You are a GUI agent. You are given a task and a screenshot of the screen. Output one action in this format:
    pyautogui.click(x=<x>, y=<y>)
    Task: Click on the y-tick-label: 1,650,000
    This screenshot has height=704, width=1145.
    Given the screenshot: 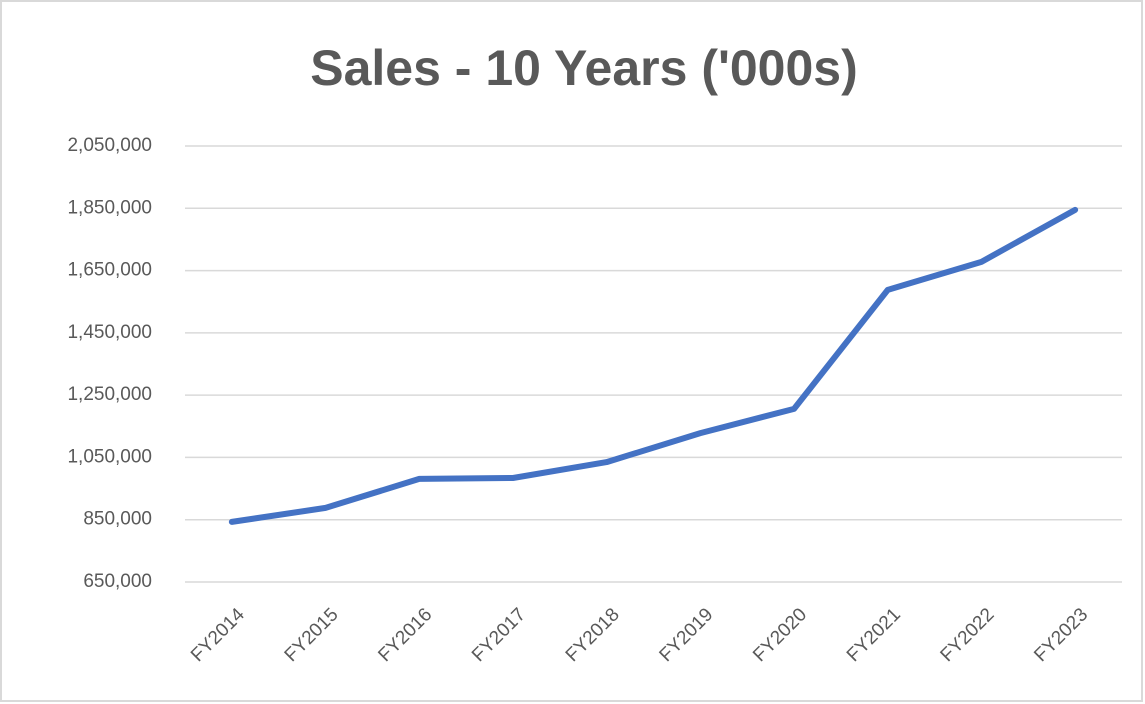 What is the action you would take?
    pyautogui.click(x=109, y=270)
    